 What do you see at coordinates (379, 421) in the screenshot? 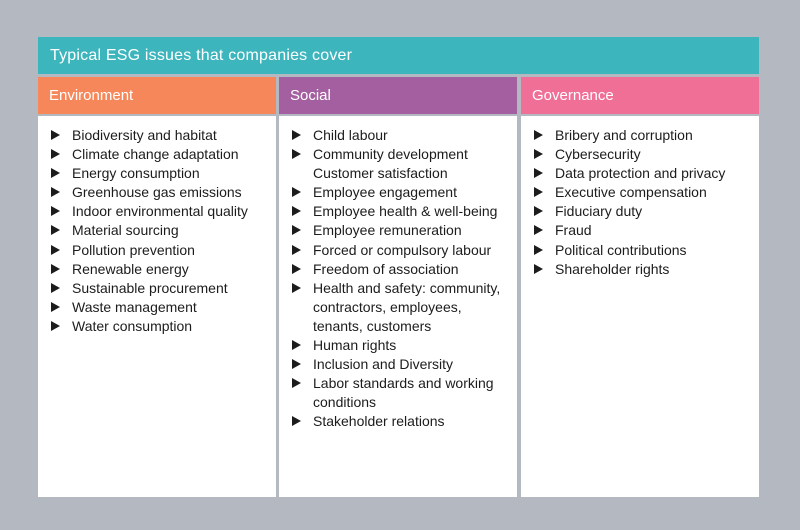
I see `list-item-text: Stakeholder relations` at bounding box center [379, 421].